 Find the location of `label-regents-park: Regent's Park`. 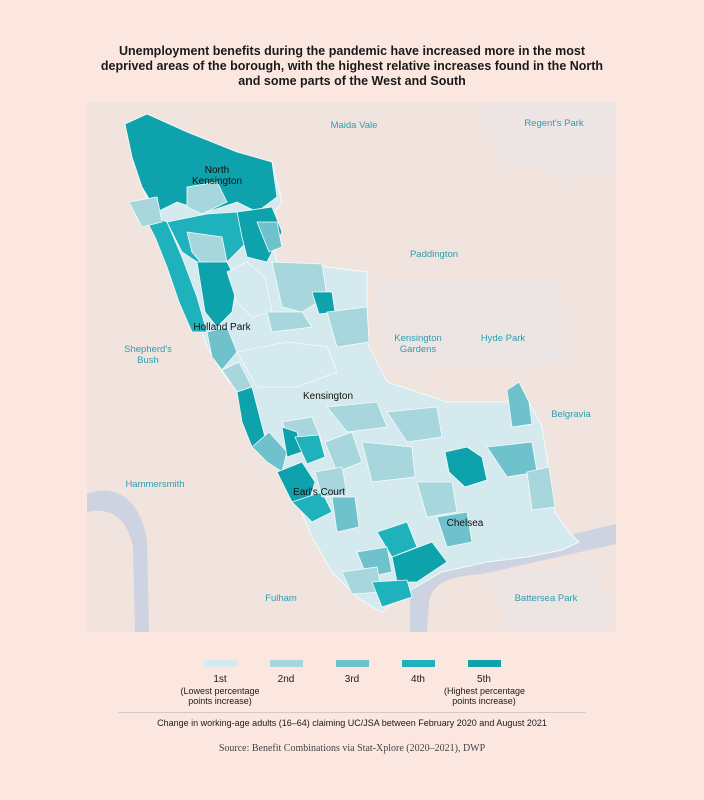

label-regents-park: Regent's Park is located at coordinates (554, 123).